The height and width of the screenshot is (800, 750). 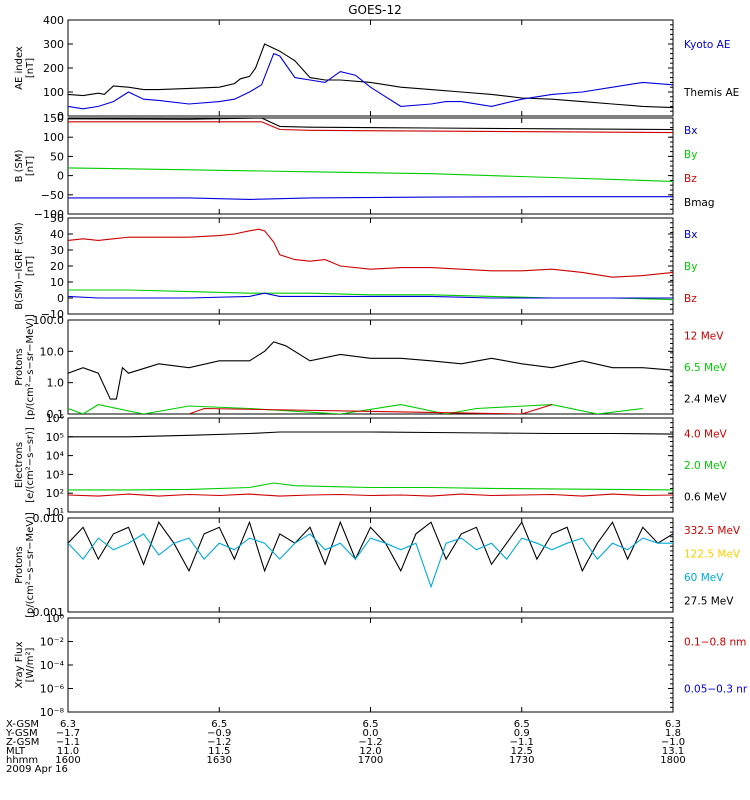 I want to click on legend-entry: 0.1−0.8 nm, so click(x=715, y=643).